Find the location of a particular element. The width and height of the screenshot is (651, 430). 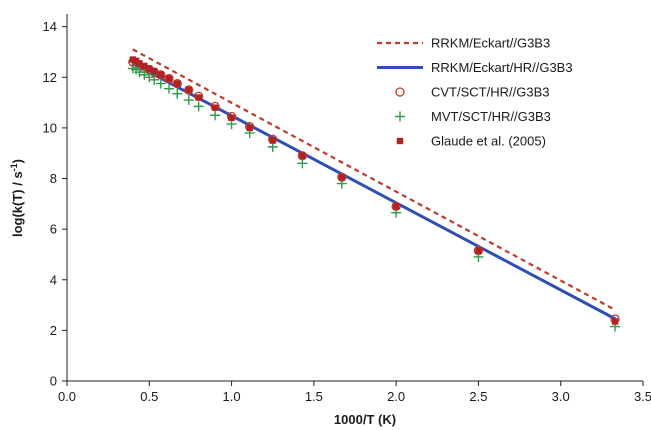

x-tick-label: 0.5 is located at coordinates (149, 396).